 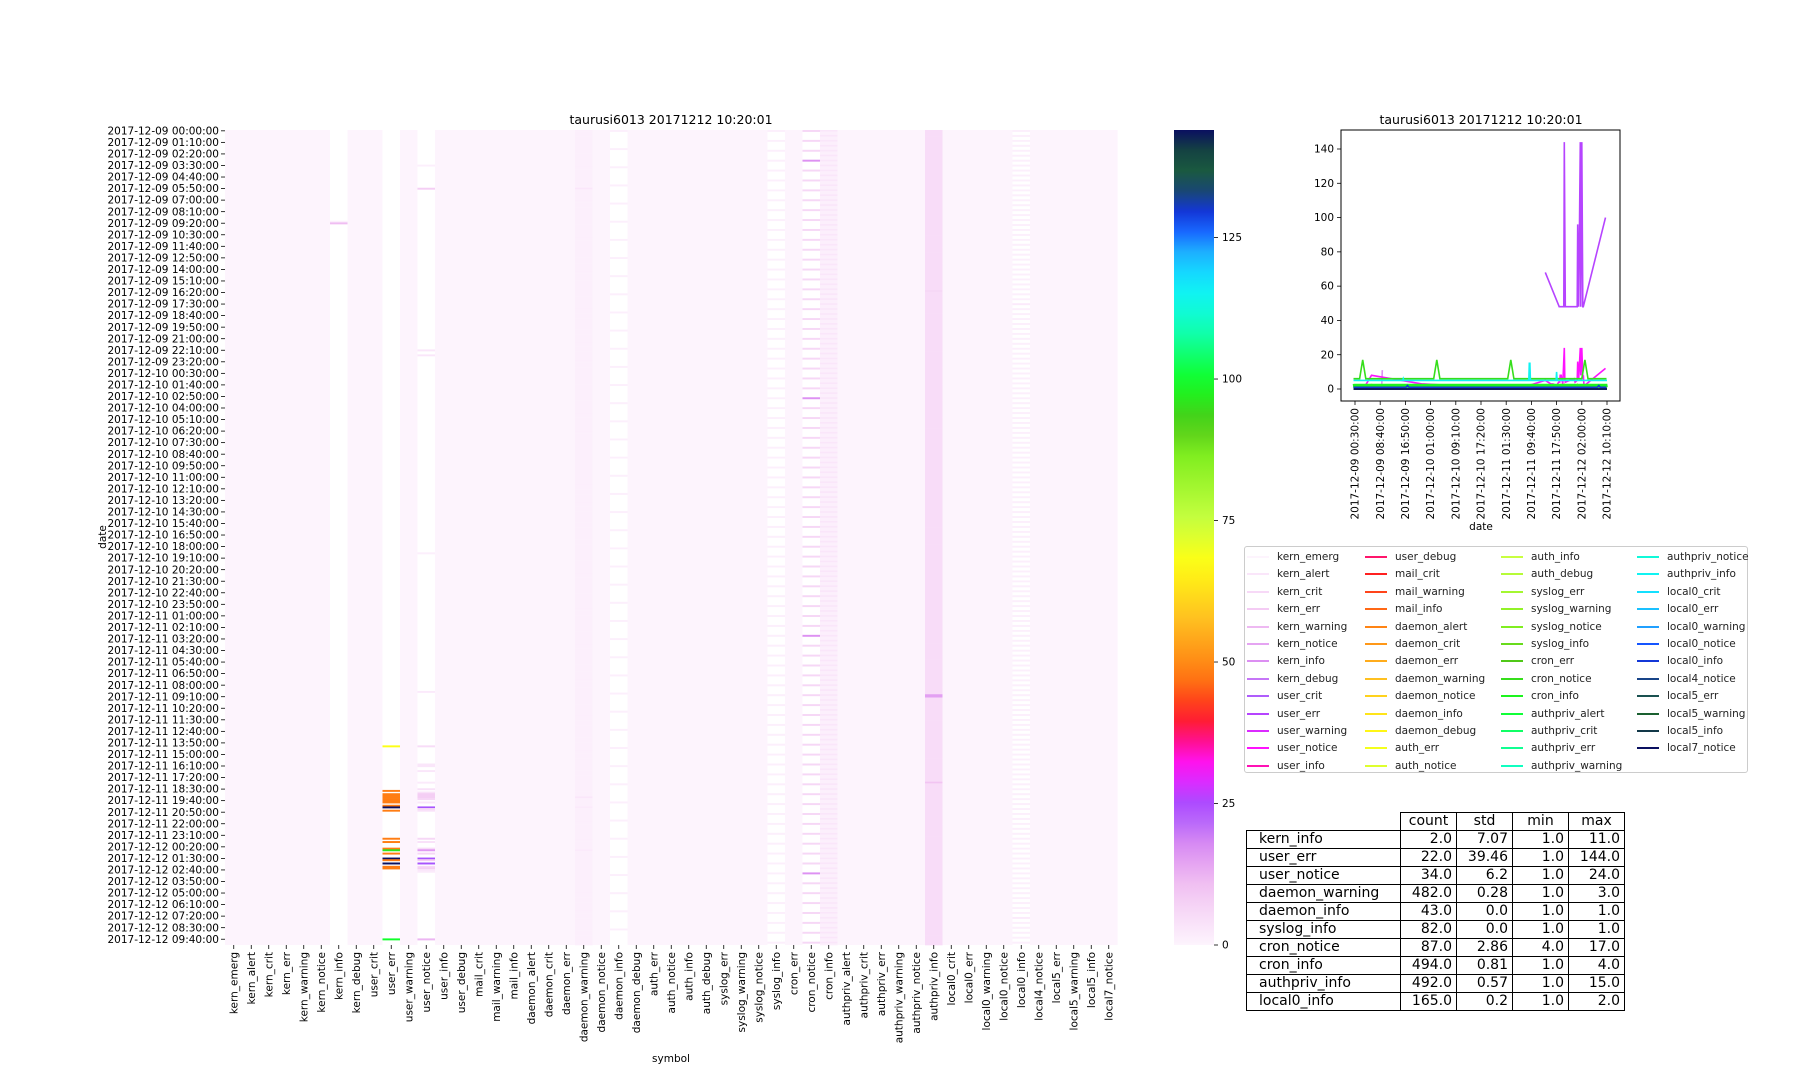 I want to click on legend-label: syslog_err, so click(x=1558, y=591).